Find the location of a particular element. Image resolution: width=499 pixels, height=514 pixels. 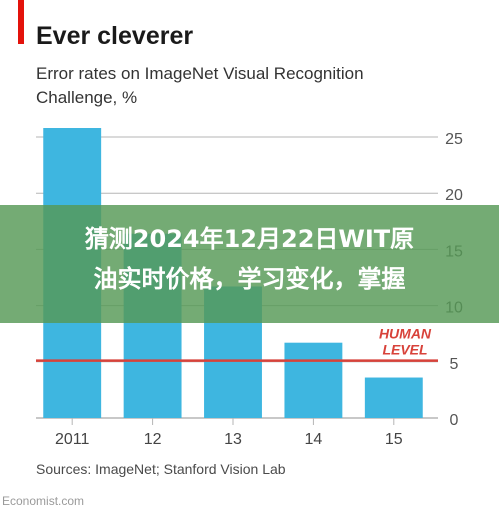

caption-line-1: 猜测2024年12月22日WIT原 is located at coordinates (249, 239).